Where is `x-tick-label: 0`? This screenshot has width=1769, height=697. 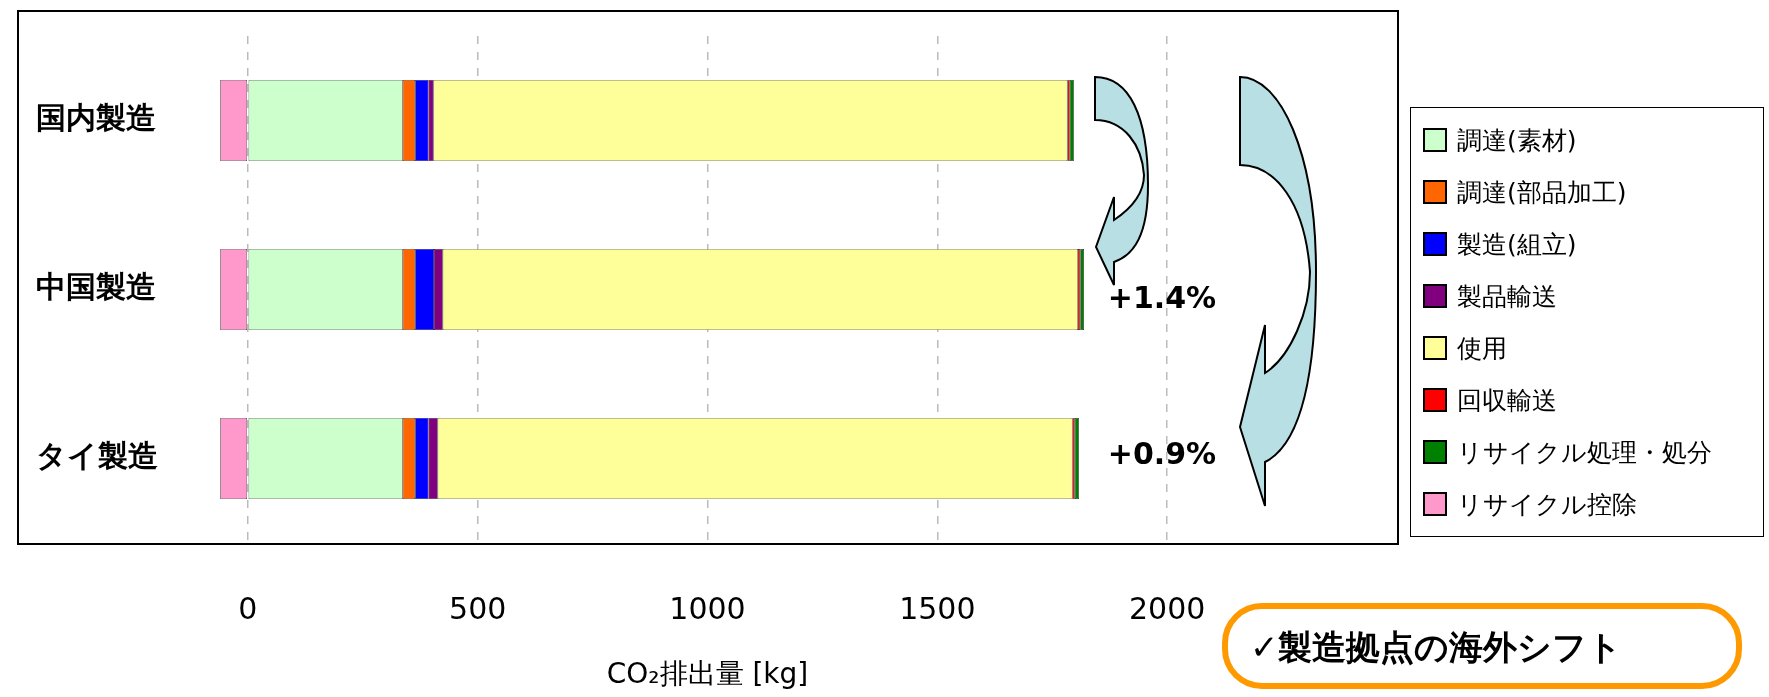 x-tick-label: 0 is located at coordinates (248, 608).